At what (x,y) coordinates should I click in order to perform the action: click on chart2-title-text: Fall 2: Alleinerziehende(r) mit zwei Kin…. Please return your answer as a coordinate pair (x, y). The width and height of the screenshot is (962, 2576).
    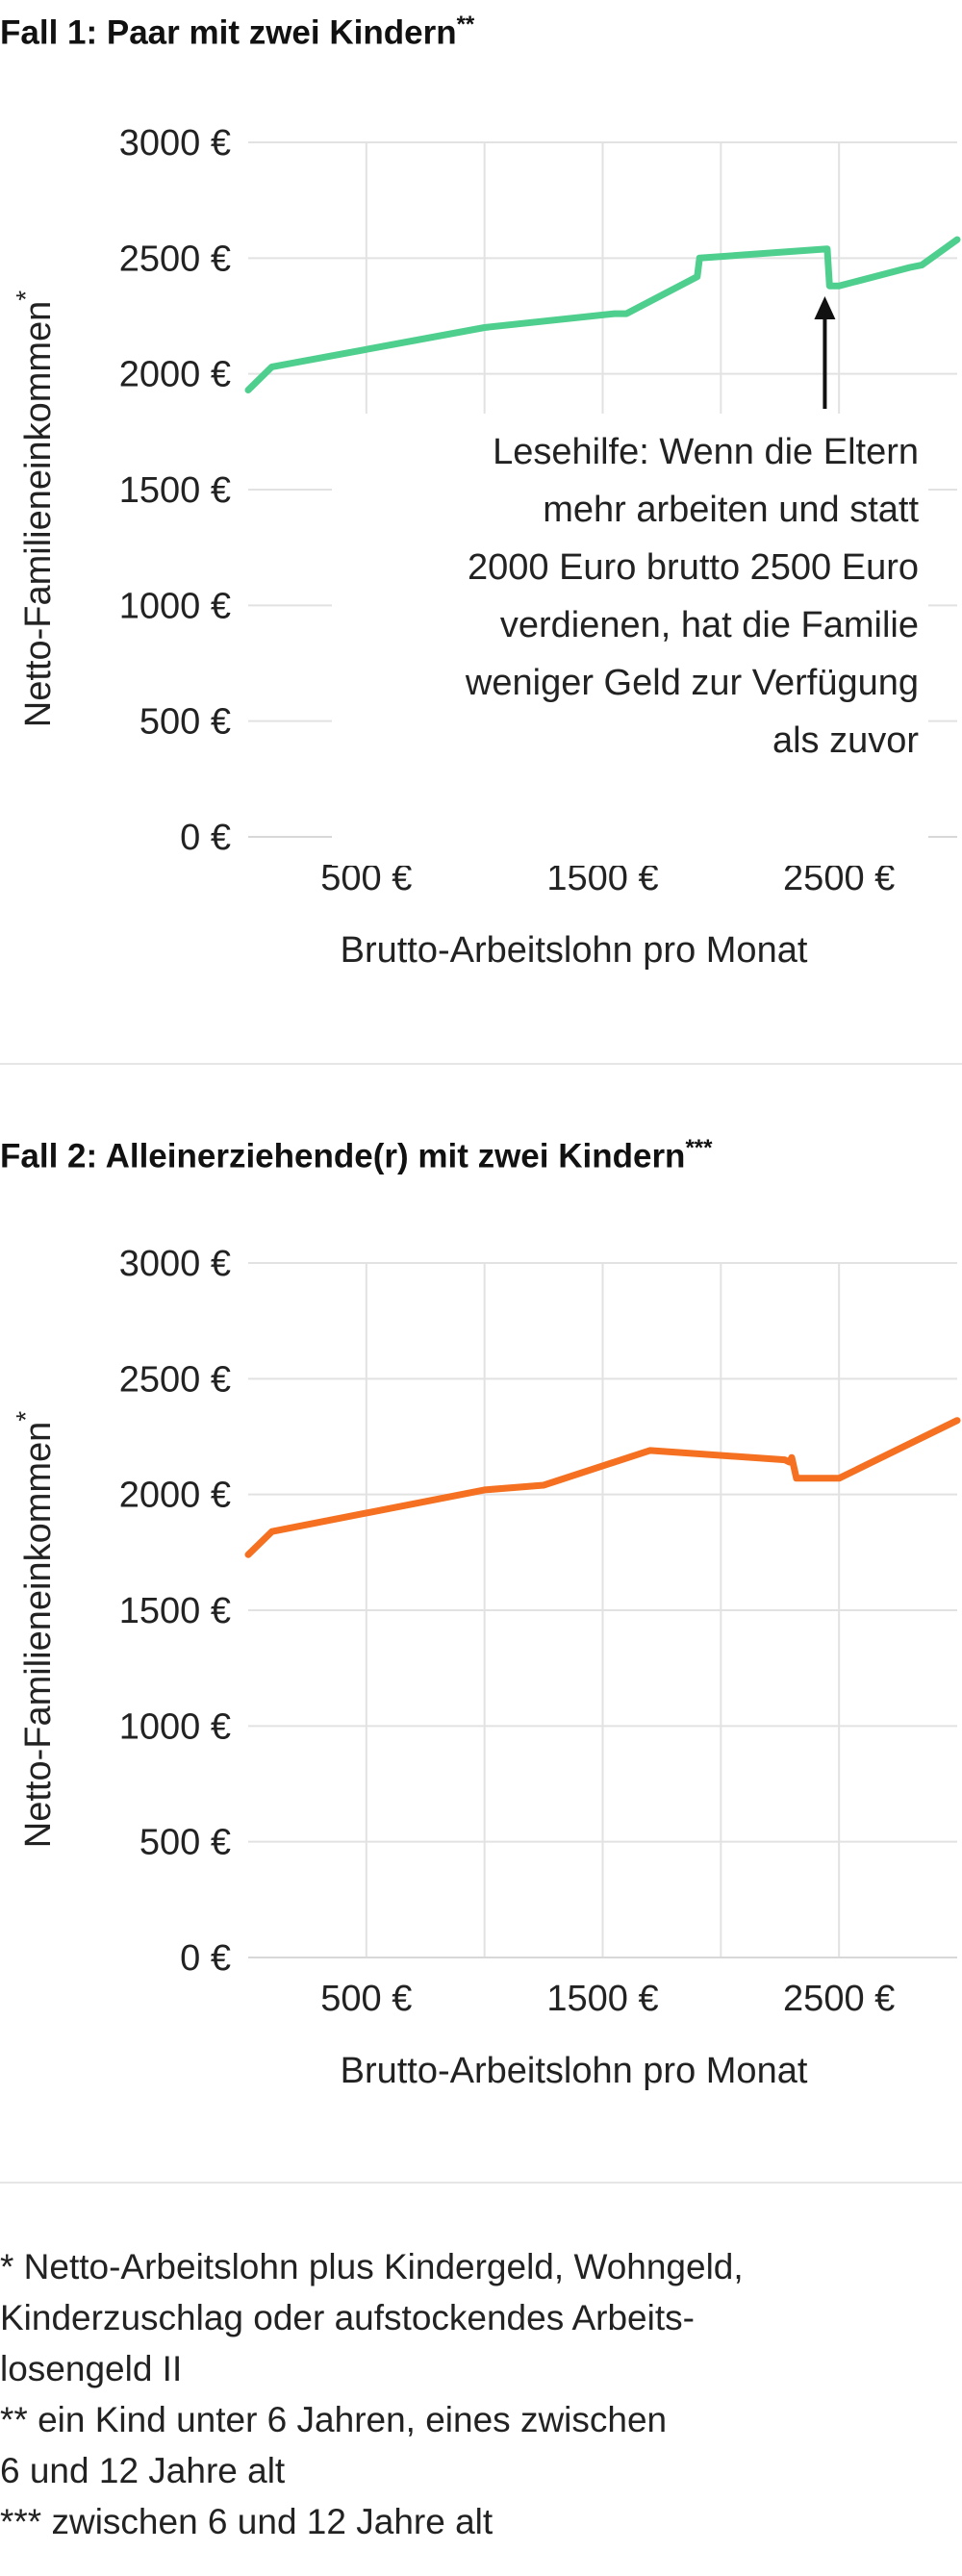
    Looking at the image, I should click on (343, 1156).